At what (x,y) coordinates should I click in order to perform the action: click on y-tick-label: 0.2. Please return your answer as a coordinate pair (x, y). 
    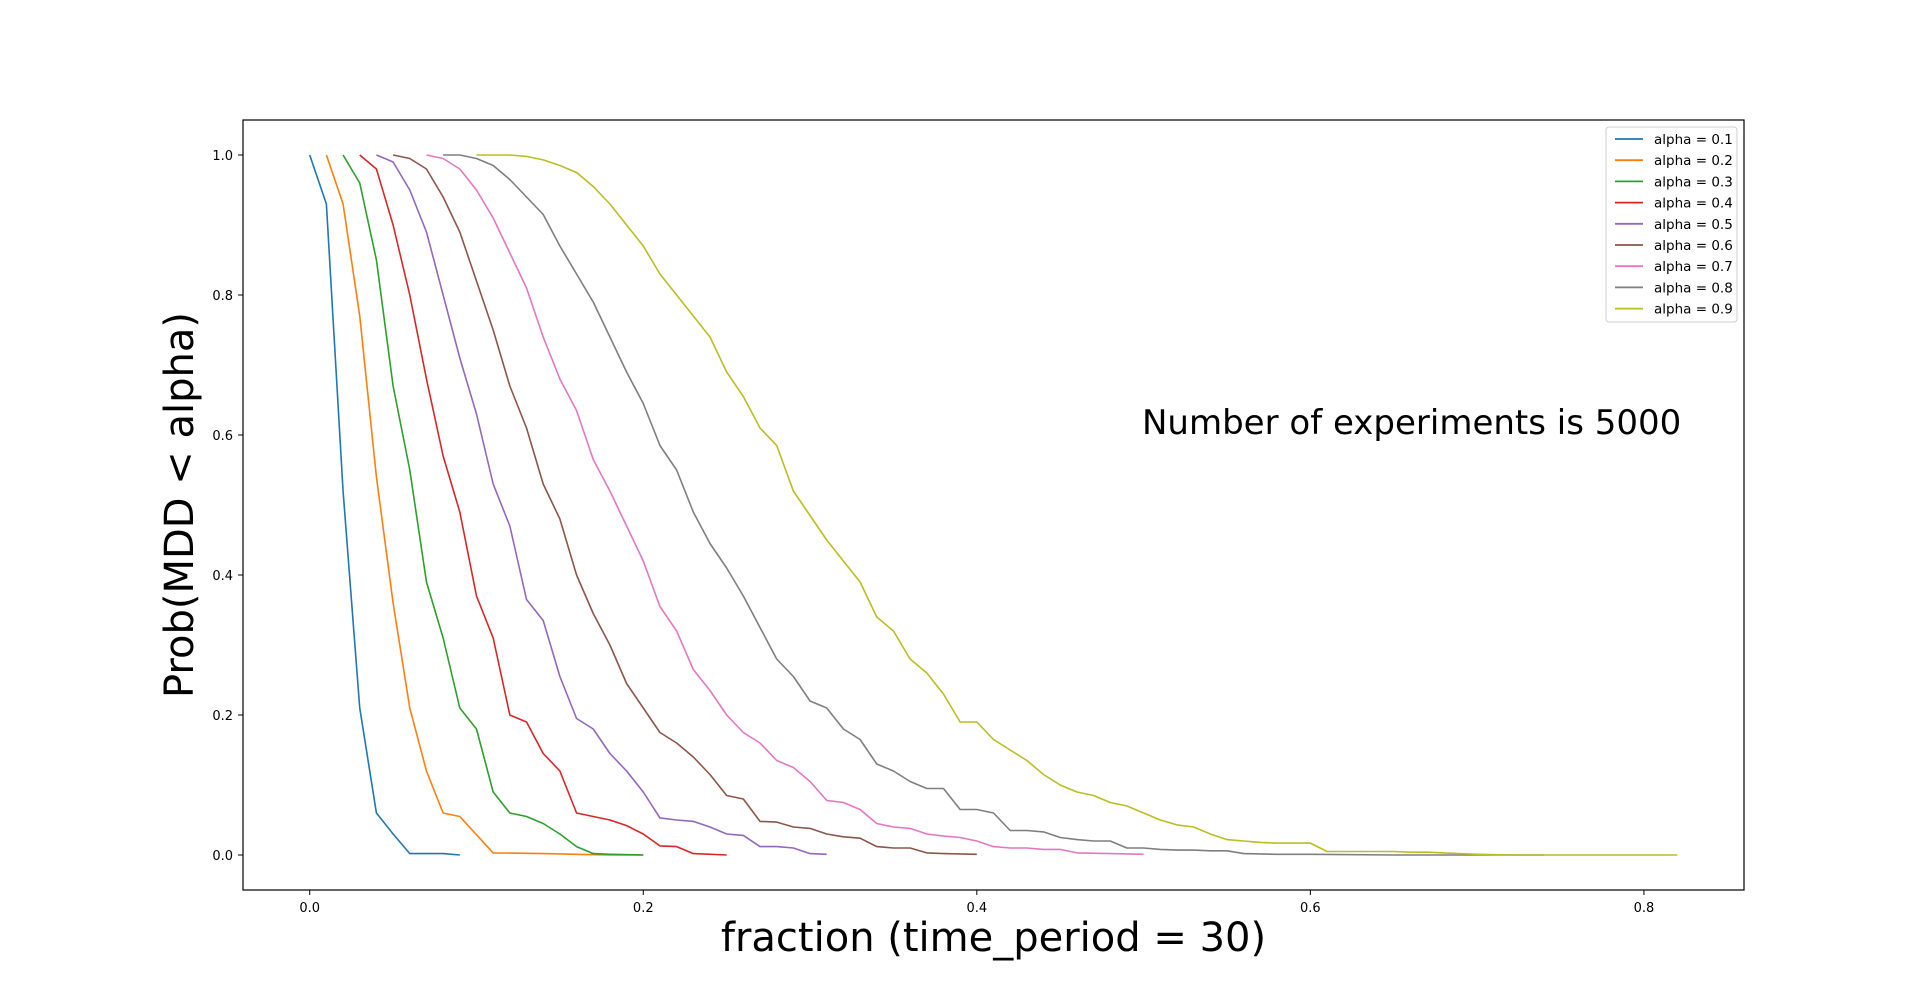
    Looking at the image, I should click on (222, 716).